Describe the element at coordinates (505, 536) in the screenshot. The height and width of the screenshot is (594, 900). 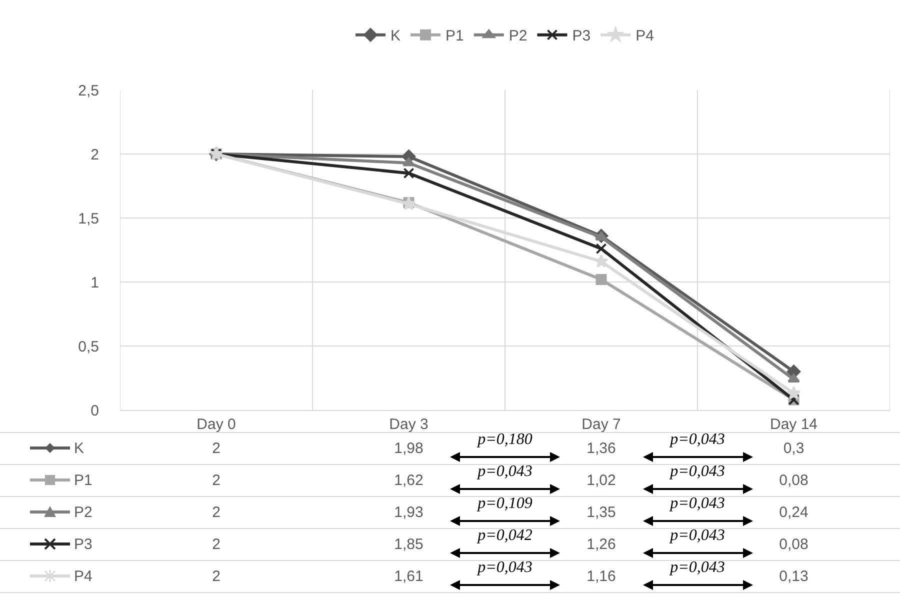
I see `text: p=0,042` at that location.